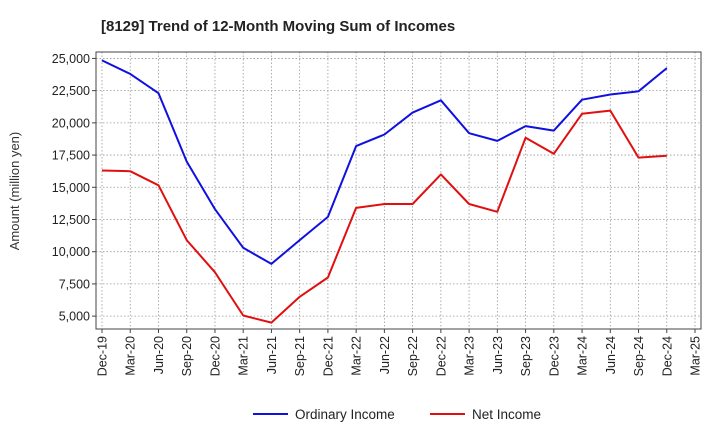 Image resolution: width=720 pixels, height=440 pixels. What do you see at coordinates (441, 356) in the screenshot?
I see `x-tick-label: Dec-22` at bounding box center [441, 356].